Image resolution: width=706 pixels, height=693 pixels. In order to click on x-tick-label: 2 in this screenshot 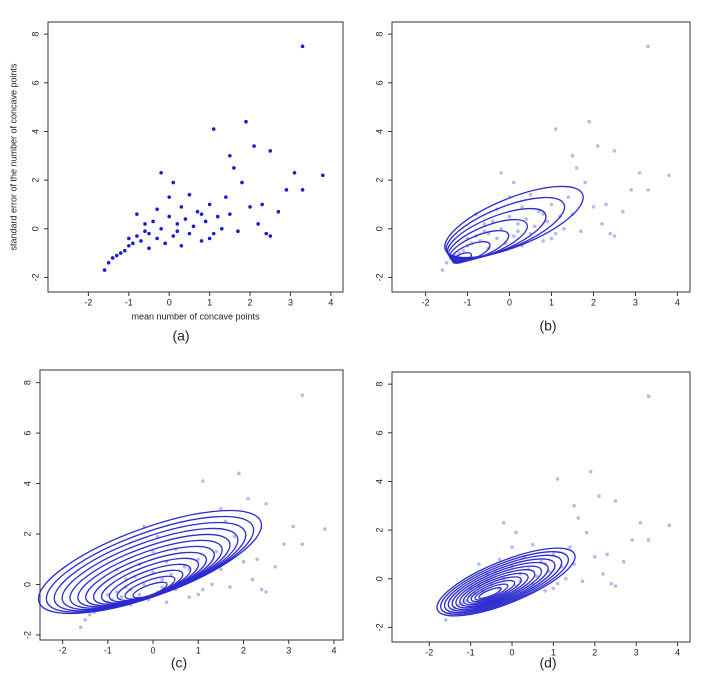, I will do `click(243, 650)`.